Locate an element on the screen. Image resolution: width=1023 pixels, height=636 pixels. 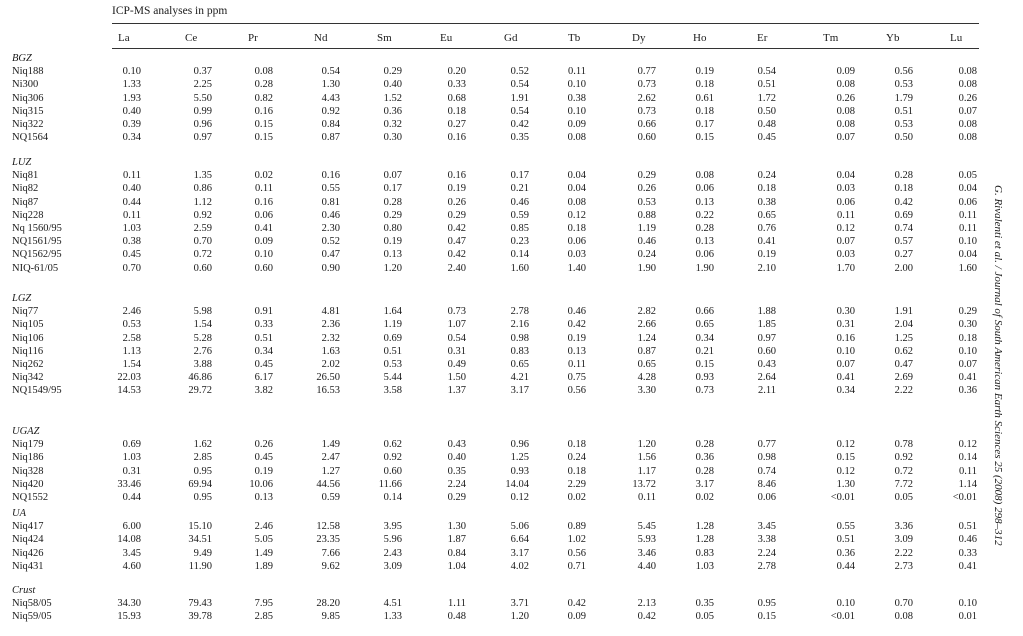
cell-gd: 1.91 is located at coordinates (519, 98).